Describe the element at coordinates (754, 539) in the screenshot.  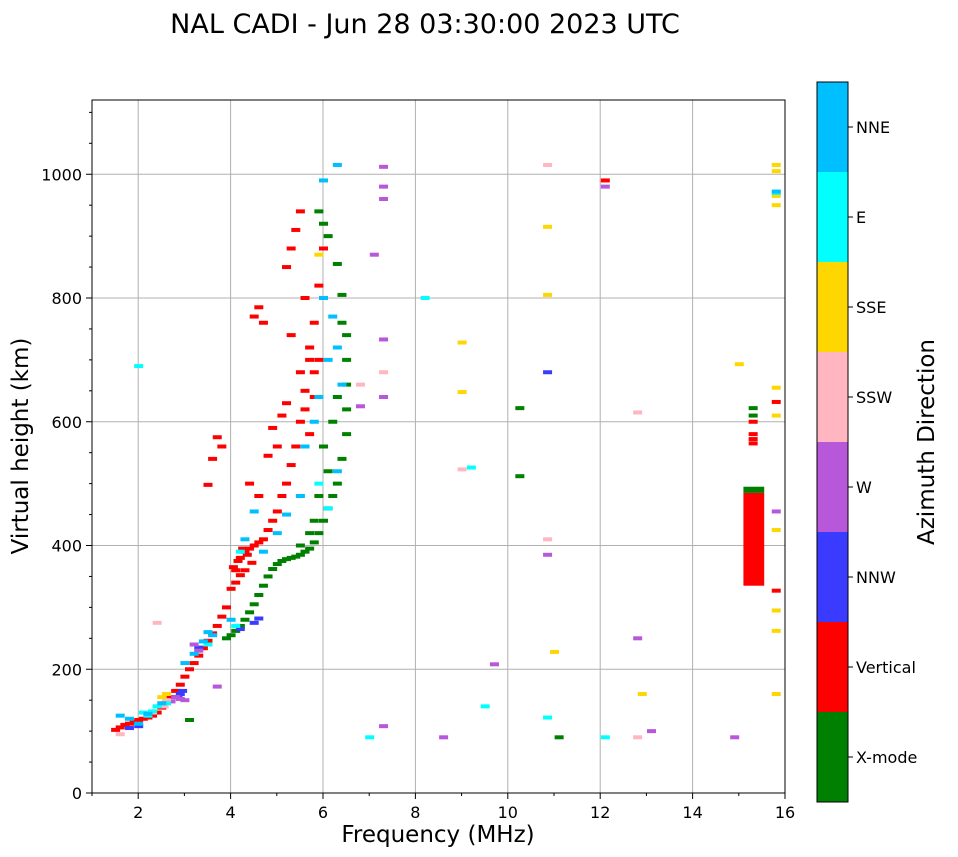
I see `echo-block` at that location.